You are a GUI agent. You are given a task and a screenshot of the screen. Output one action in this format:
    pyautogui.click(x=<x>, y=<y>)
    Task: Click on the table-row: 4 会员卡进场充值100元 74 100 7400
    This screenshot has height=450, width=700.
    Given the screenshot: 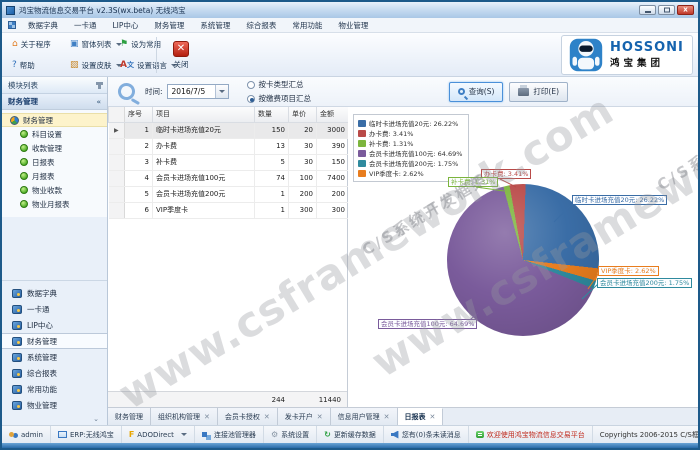 What is the action you would take?
    pyautogui.click(x=228, y=178)
    